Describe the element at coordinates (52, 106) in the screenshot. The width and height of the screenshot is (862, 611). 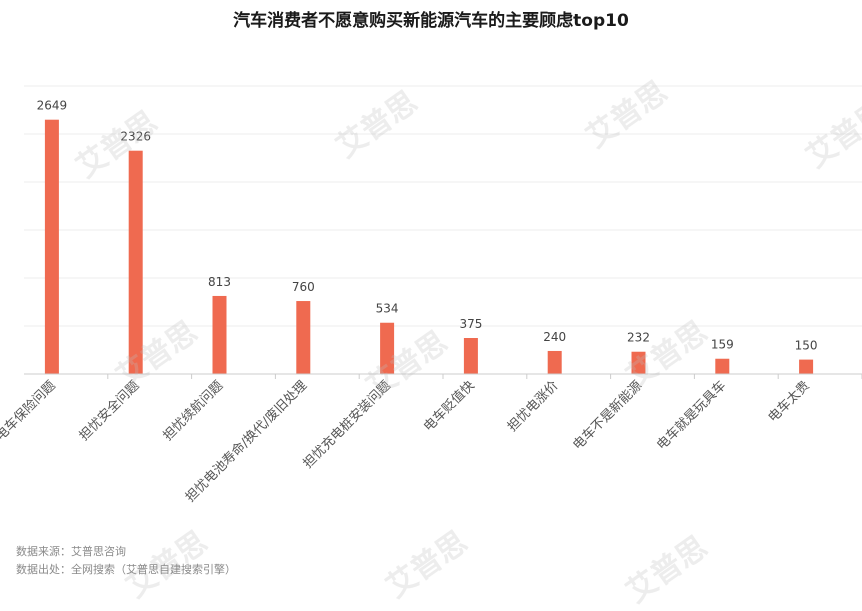
I see `data-label: 2649` at that location.